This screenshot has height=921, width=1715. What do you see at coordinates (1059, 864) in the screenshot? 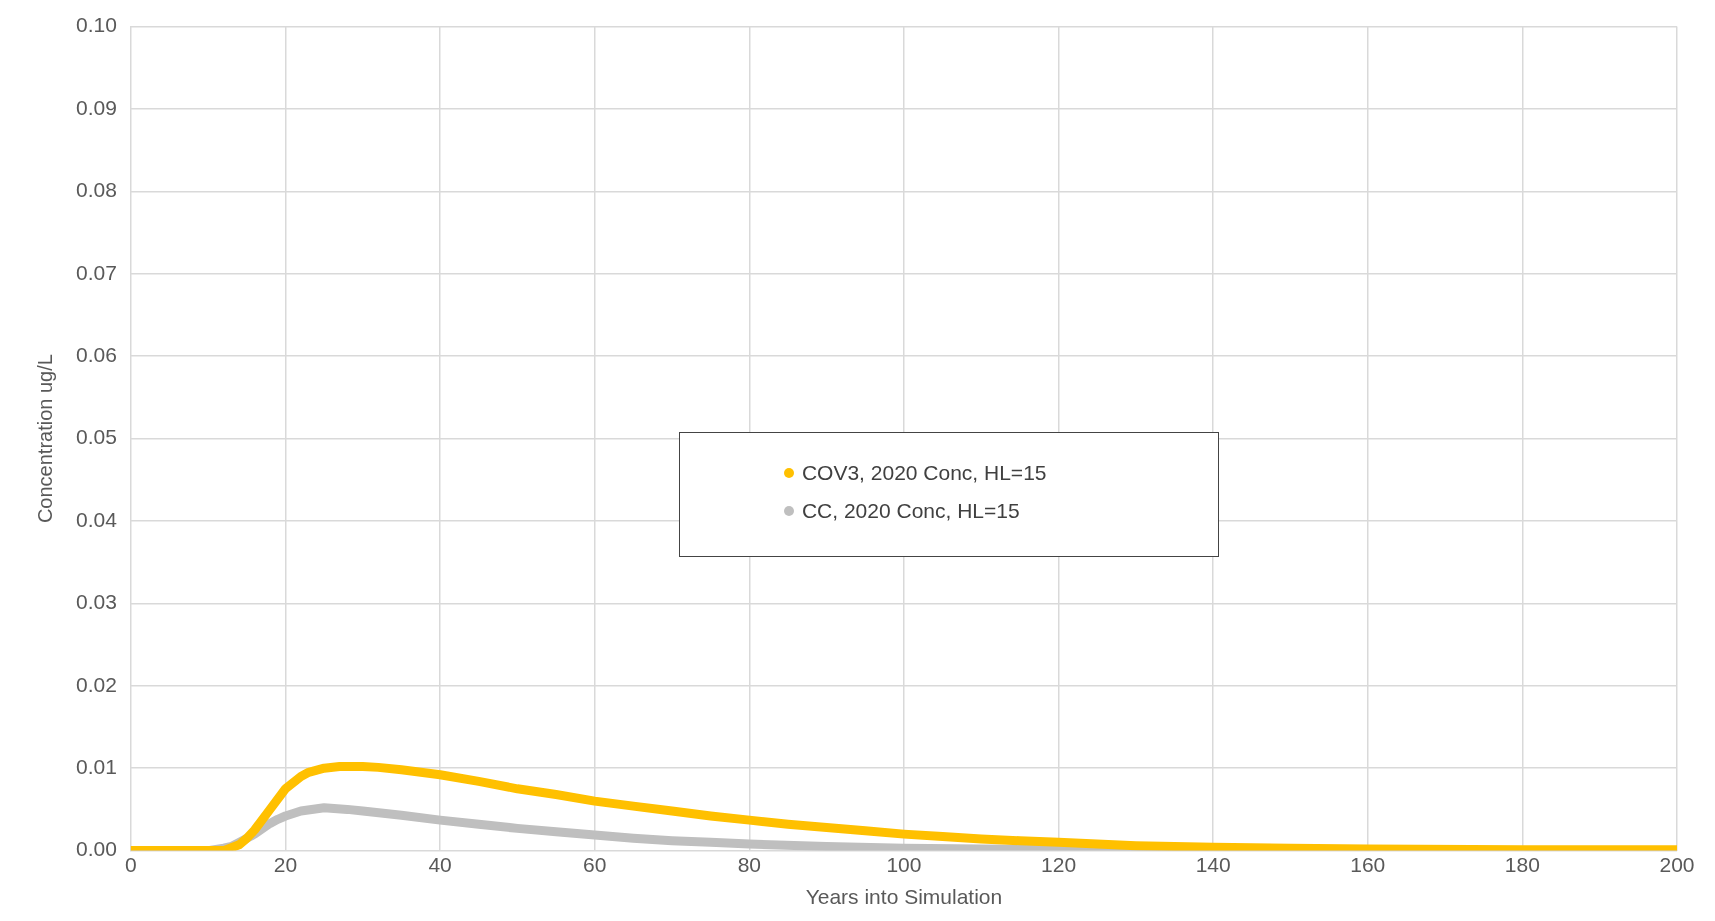
I see `x-tick-label: 120` at bounding box center [1059, 864].